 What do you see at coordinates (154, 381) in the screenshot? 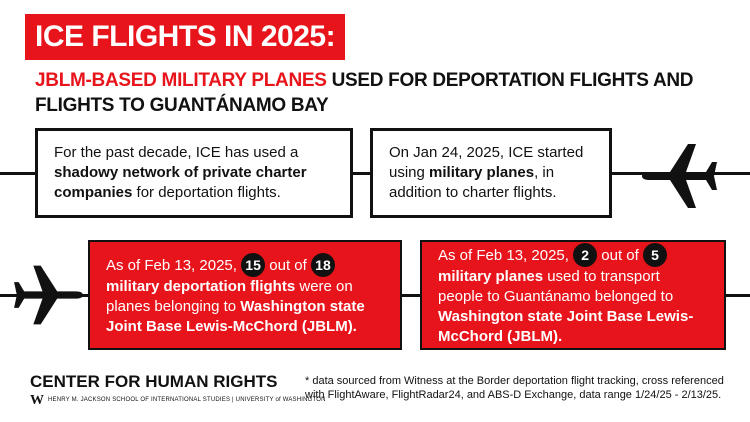
I see `org-name: CENTER FOR HUMAN RIGHTS` at bounding box center [154, 381].